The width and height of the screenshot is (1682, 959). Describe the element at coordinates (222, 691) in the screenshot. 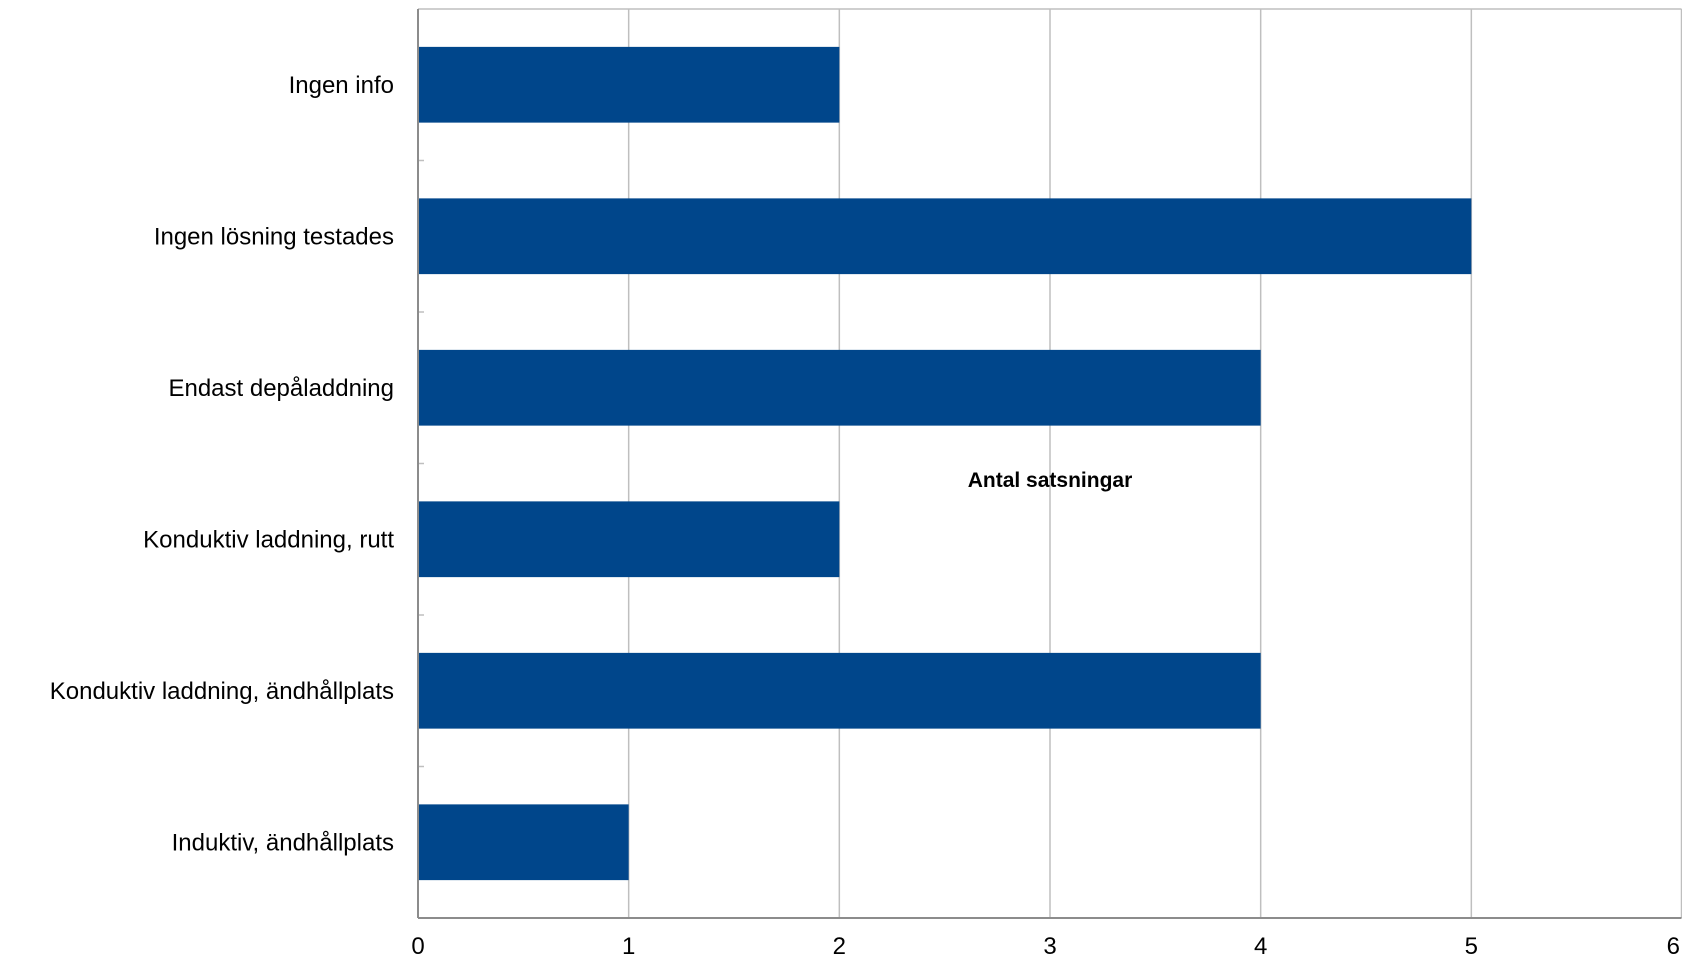

I see `y-category-label: Konduktiv laddning, ändhållplats` at that location.